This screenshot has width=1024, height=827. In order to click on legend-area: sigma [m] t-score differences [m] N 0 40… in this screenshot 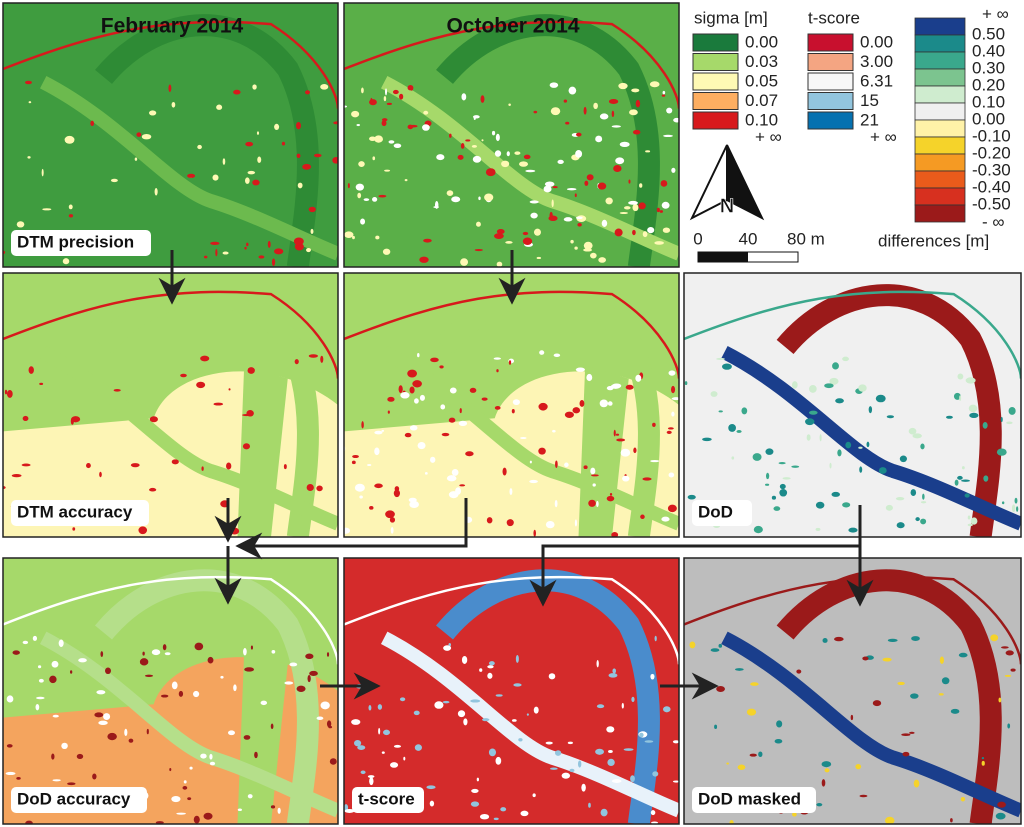, I will do `click(850, 133)`.